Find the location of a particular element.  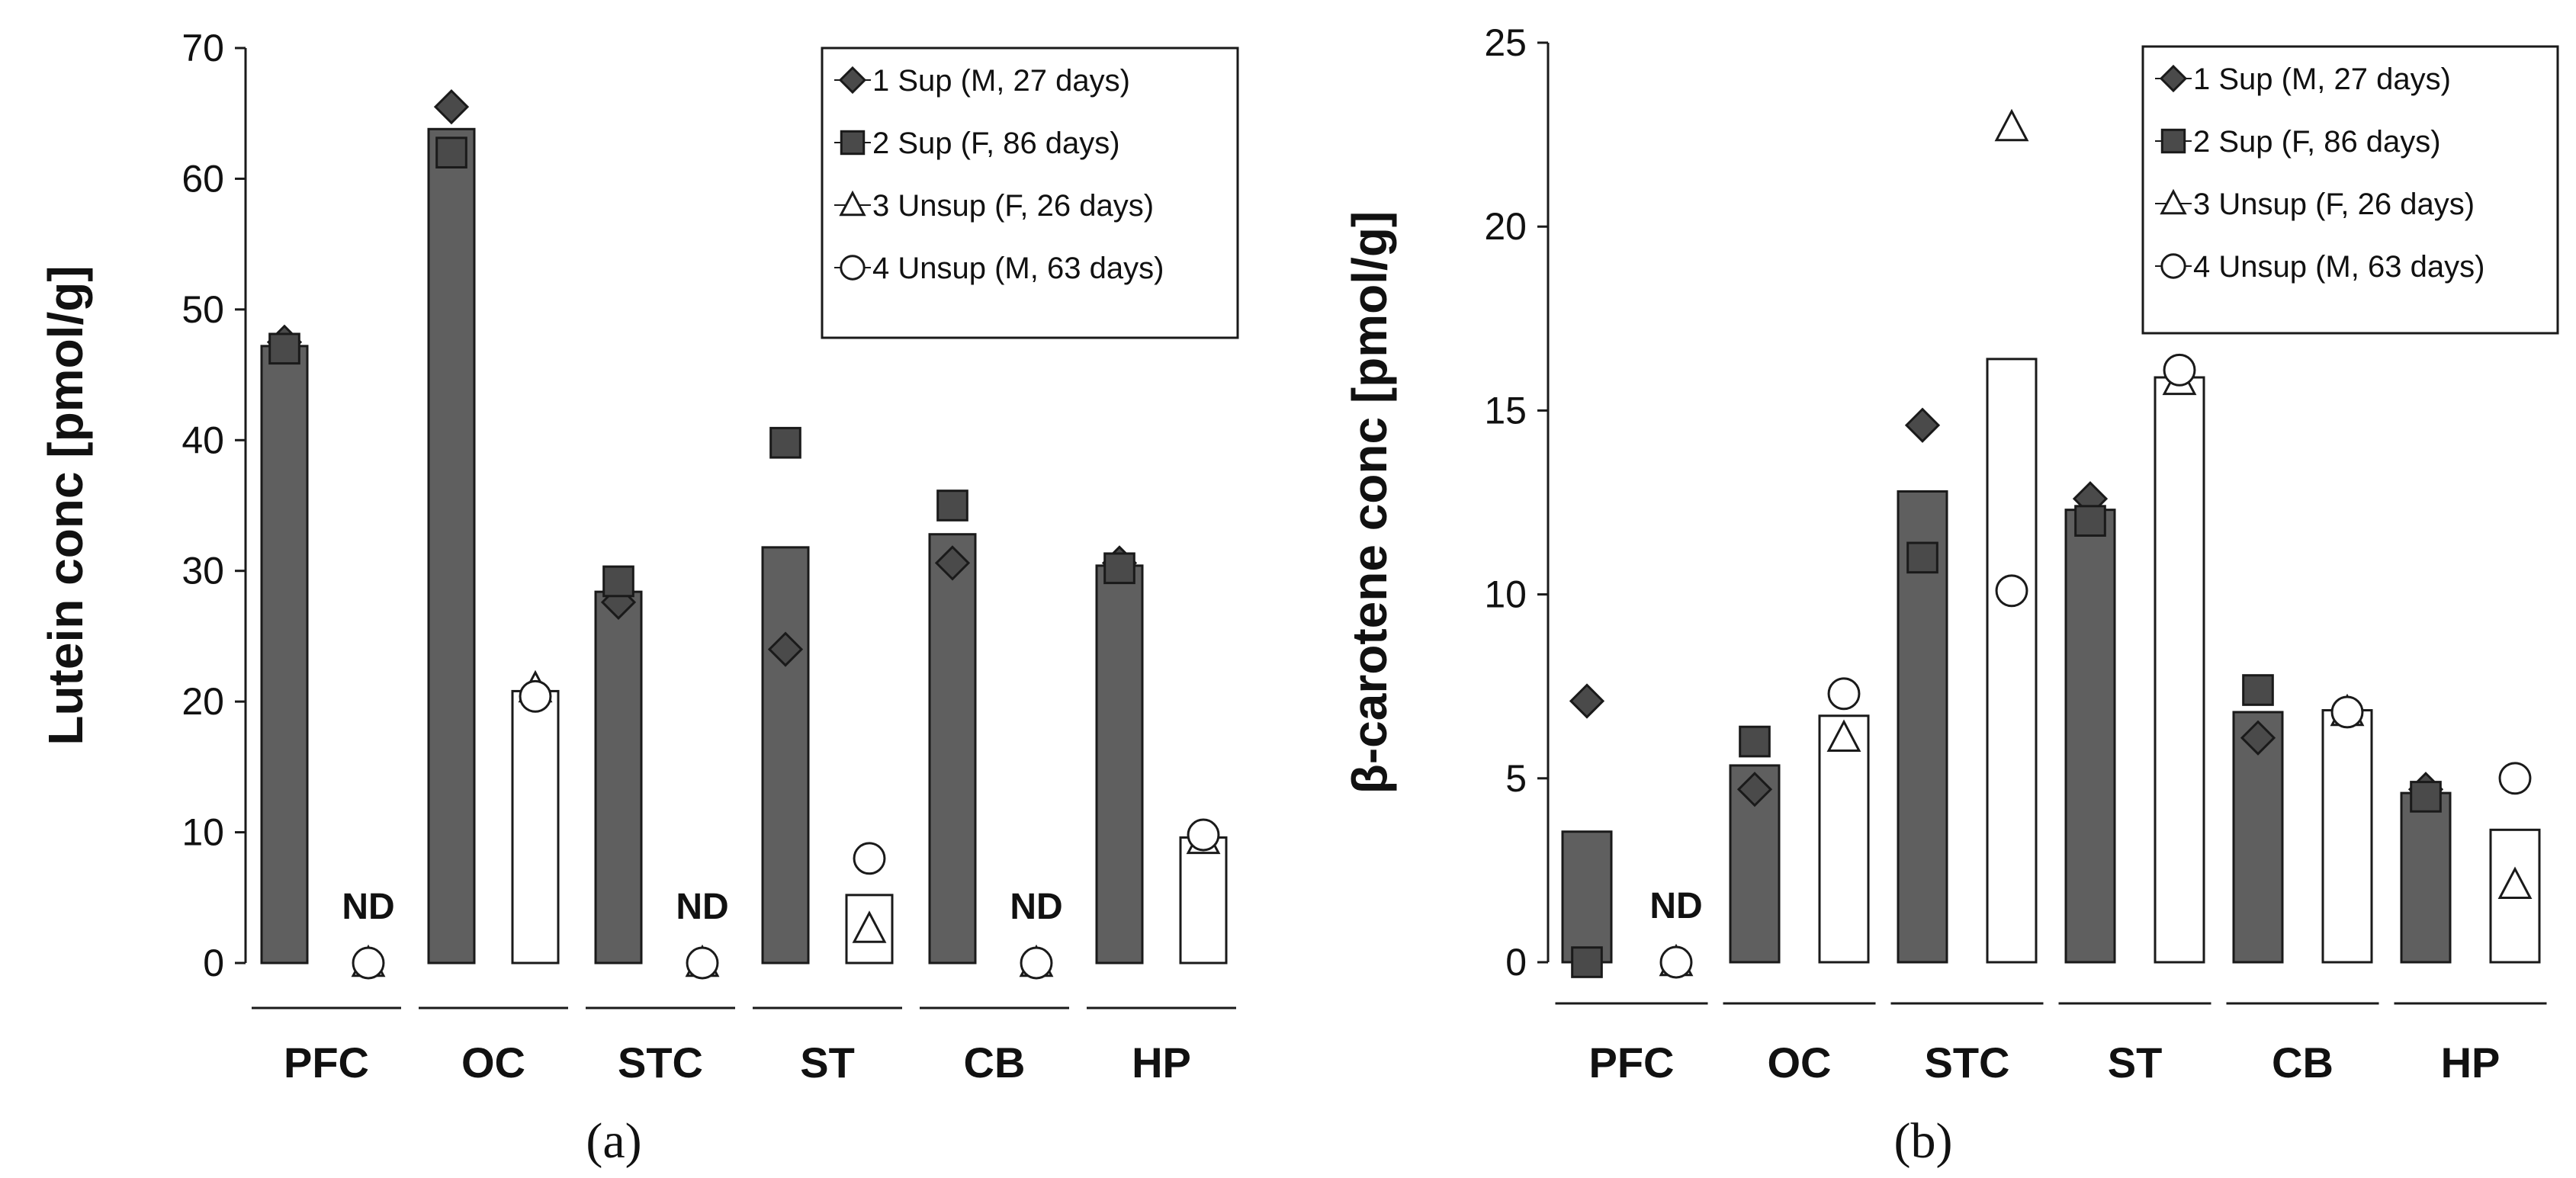

y-tick-label: 40 is located at coordinates (202, 440).